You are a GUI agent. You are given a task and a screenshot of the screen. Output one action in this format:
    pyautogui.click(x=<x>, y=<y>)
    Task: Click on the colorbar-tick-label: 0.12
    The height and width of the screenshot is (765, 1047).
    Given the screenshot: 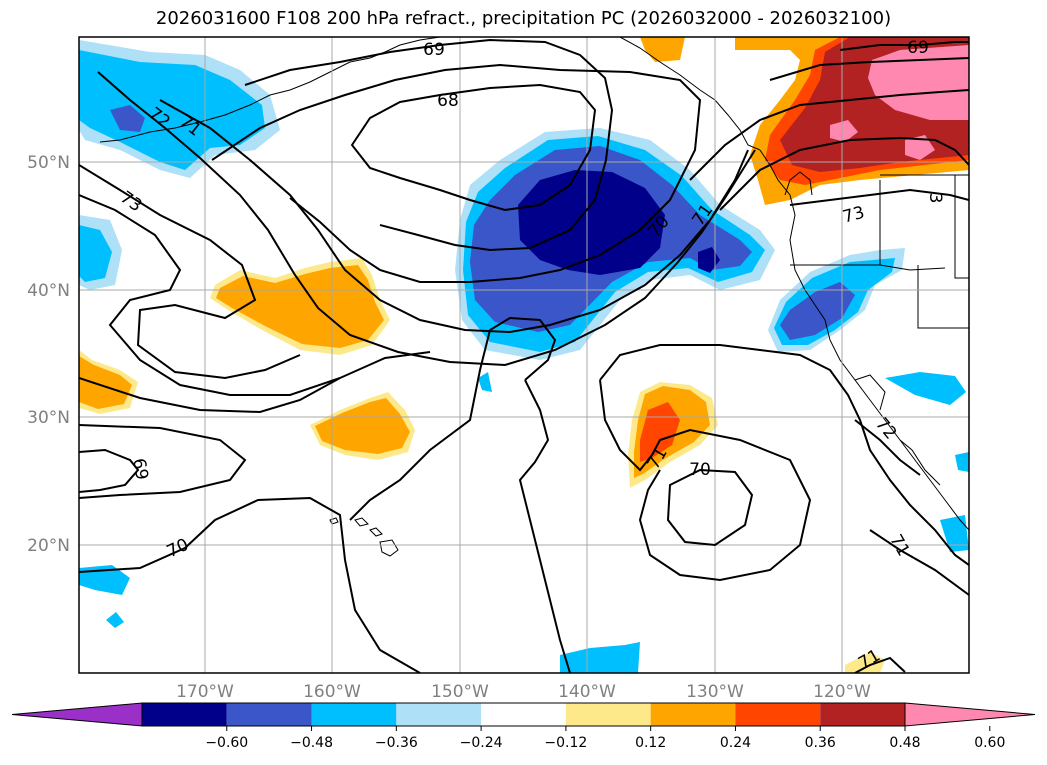 What is the action you would take?
    pyautogui.click(x=650, y=743)
    